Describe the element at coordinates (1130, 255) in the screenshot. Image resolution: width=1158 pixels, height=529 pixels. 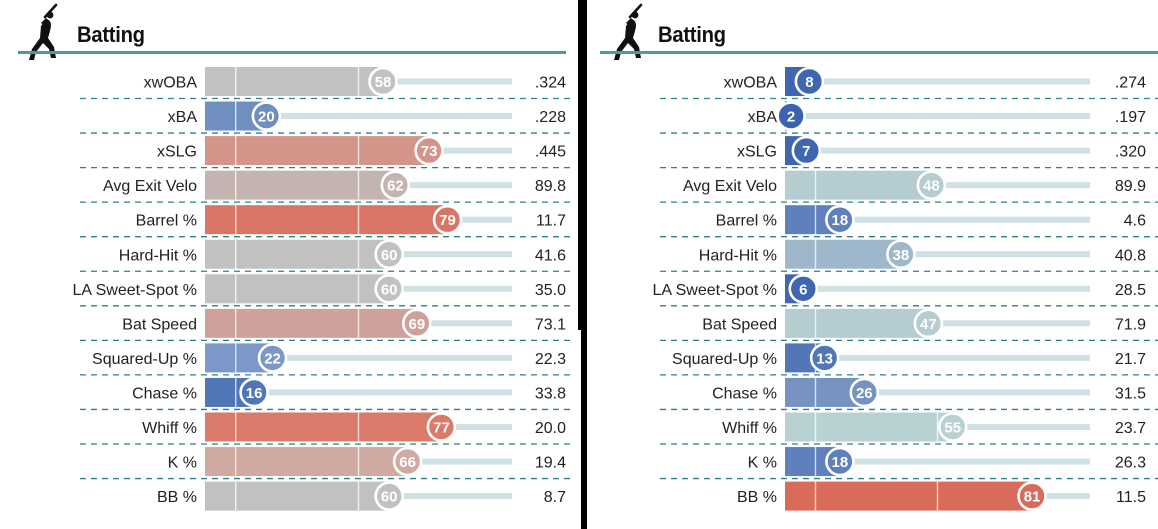
I see `stat-value: 40.8` at that location.